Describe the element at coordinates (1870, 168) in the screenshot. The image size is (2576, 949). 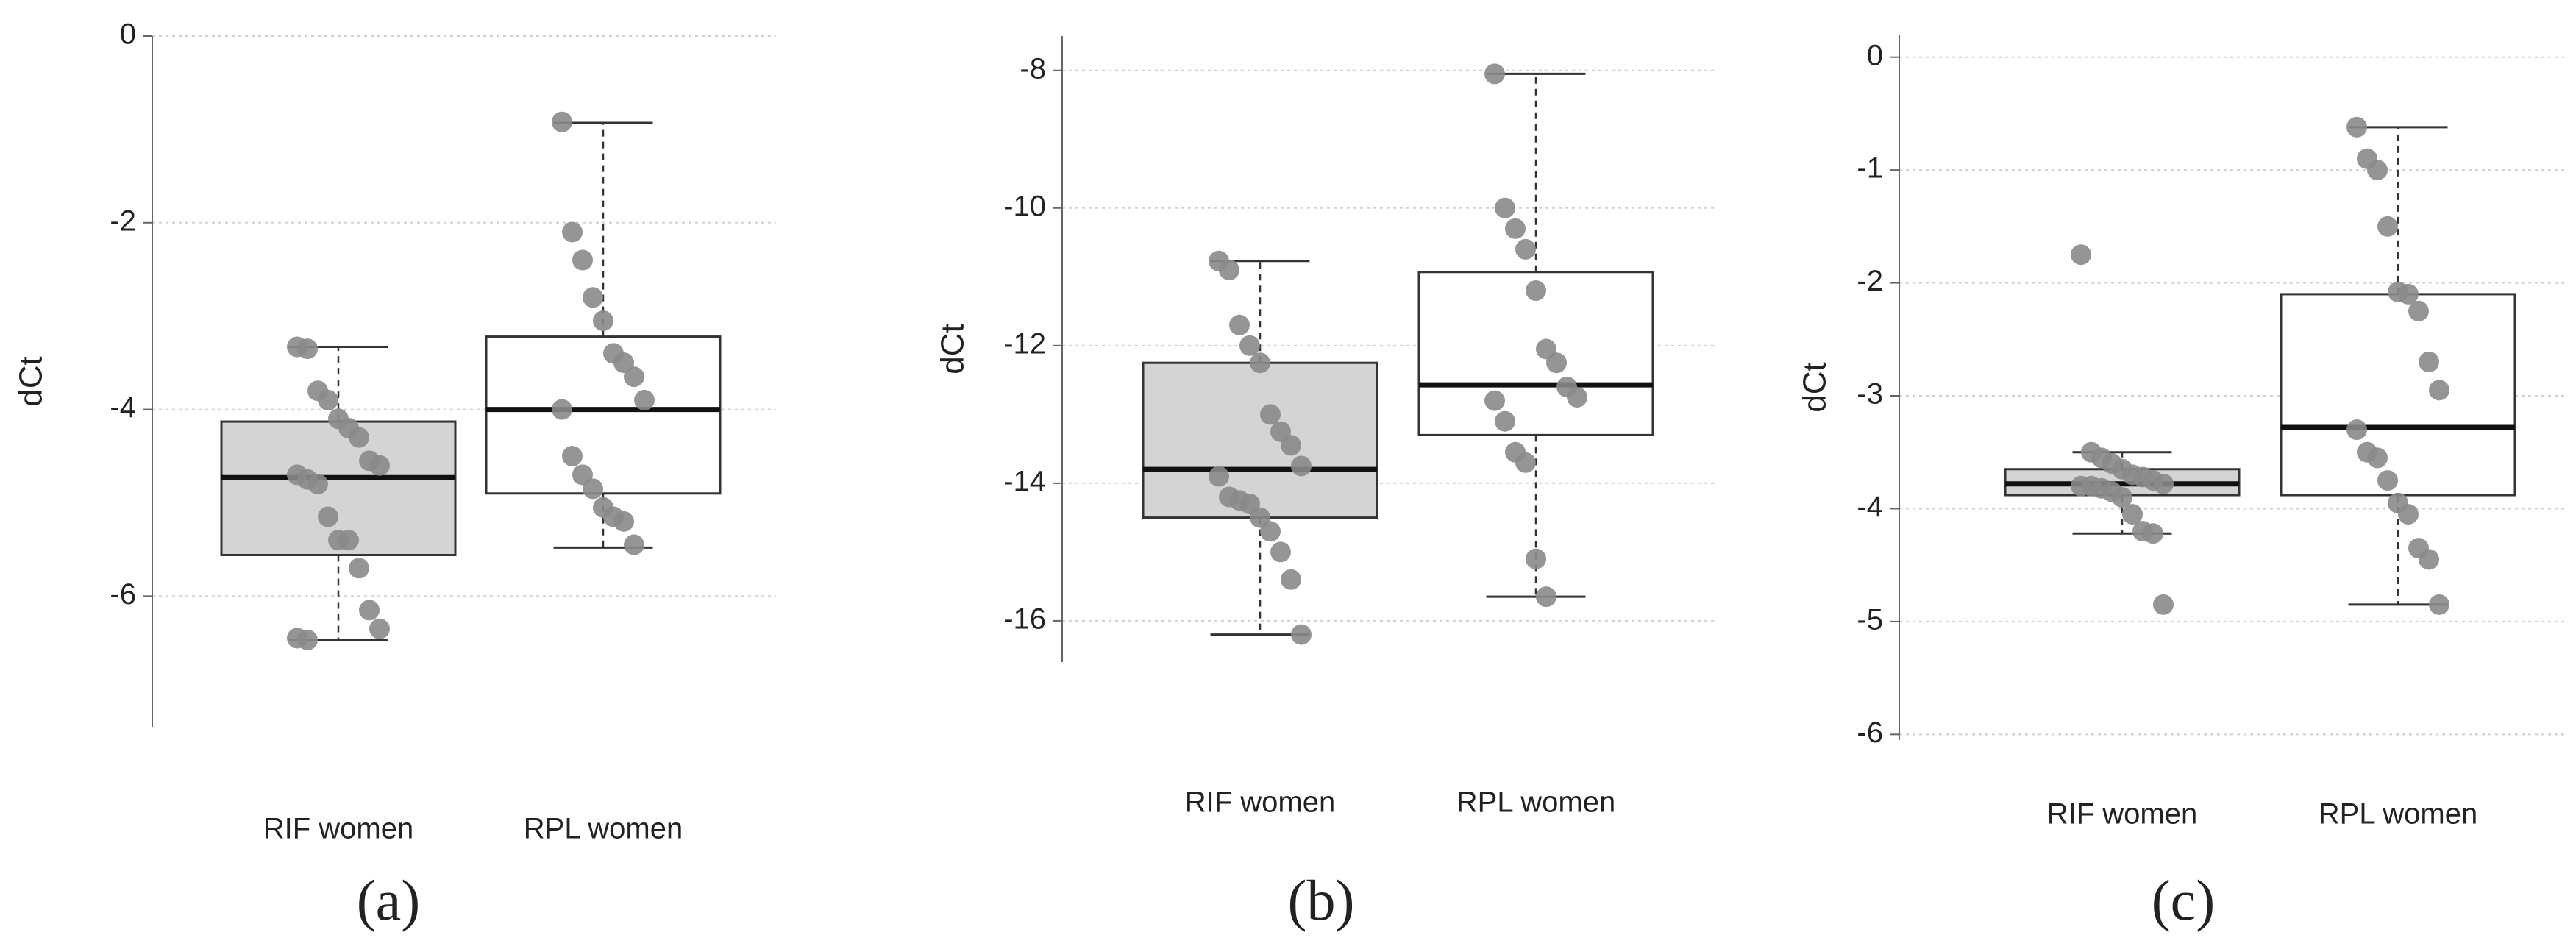
I see `y-tick-label: -1` at that location.